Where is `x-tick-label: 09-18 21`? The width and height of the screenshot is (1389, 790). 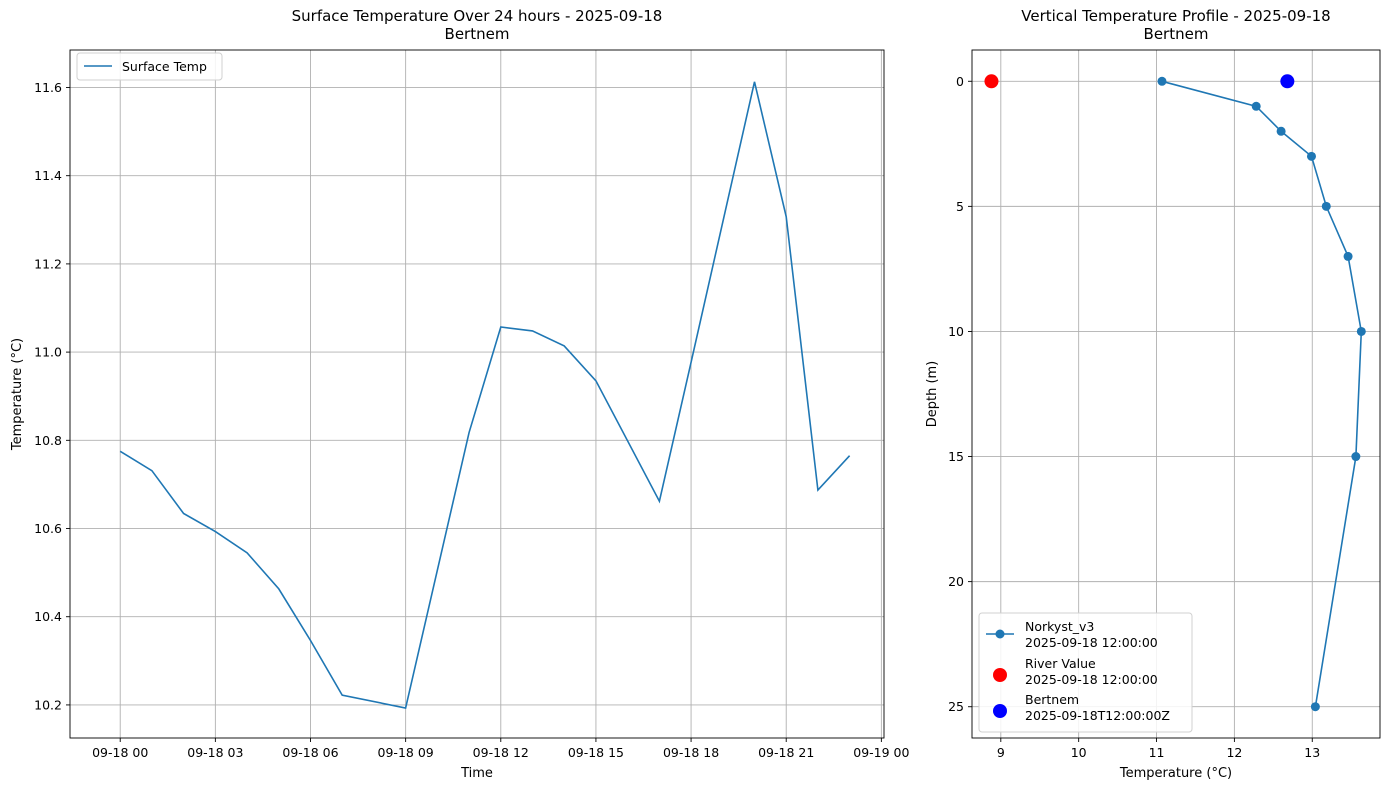
x-tick-label: 09-18 21 is located at coordinates (786, 752).